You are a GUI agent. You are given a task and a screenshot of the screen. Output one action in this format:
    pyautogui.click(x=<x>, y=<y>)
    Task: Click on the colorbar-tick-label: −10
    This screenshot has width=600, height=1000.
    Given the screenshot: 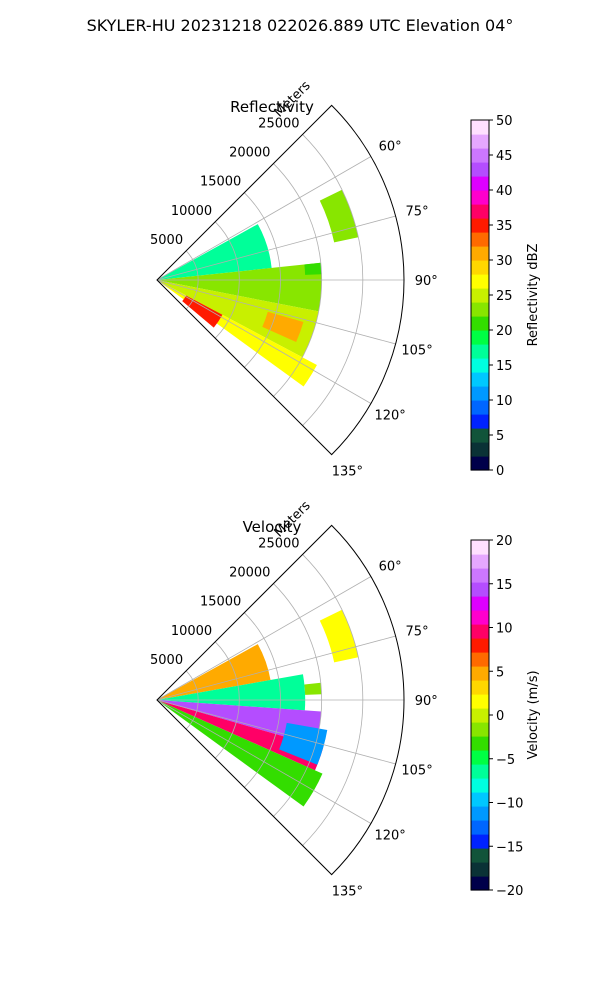 What is the action you would take?
    pyautogui.click(x=509, y=804)
    